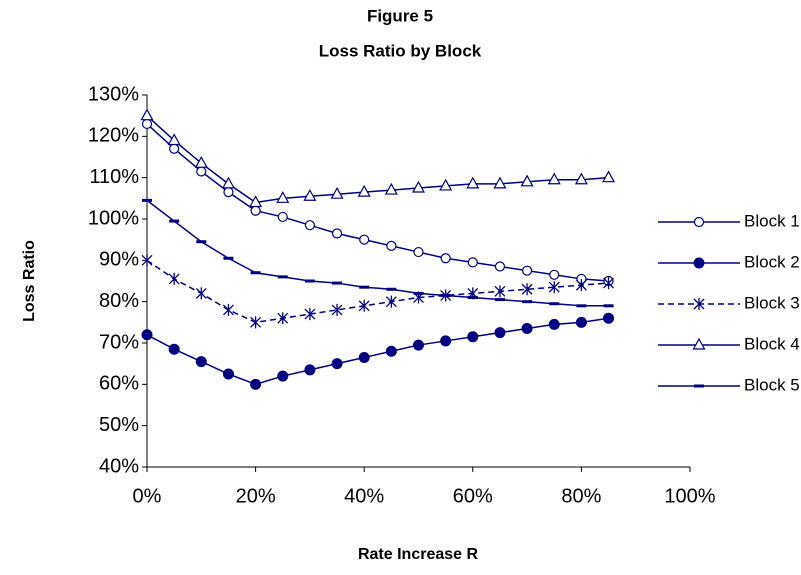 This screenshot has height=575, width=801. I want to click on x-tick-label: 100%, so click(689, 496).